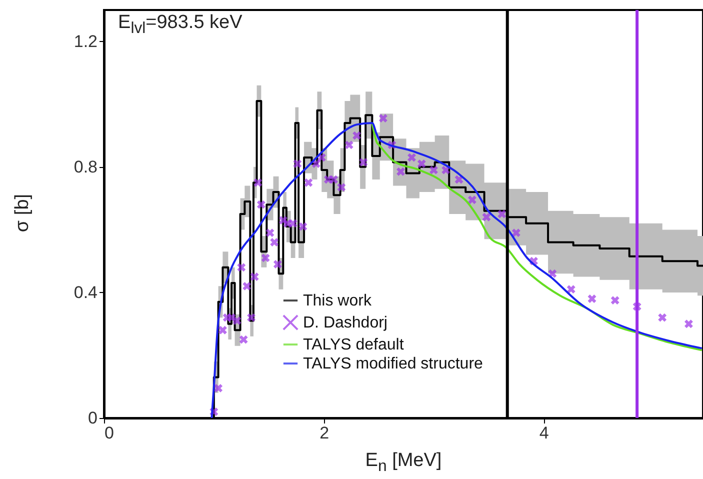 The image size is (703, 479). What do you see at coordinates (544, 433) in the screenshot?
I see `x-tick-label: 4` at bounding box center [544, 433].